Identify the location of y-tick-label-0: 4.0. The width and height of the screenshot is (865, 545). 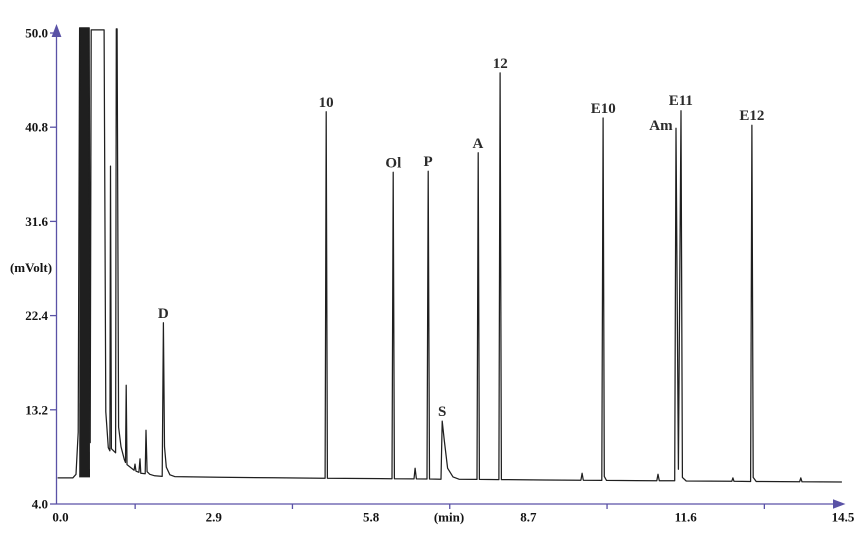
(40, 504).